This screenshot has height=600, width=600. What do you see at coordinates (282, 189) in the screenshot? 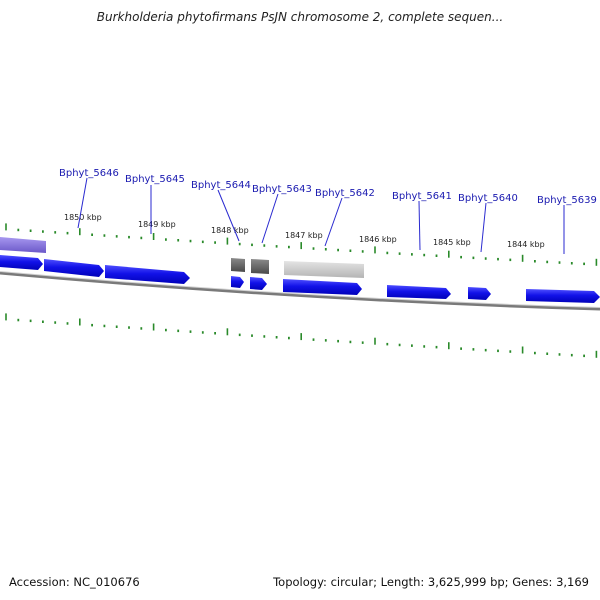
I see `gene-label-bphyt-5643: Bphyt_5643` at bounding box center [282, 189].